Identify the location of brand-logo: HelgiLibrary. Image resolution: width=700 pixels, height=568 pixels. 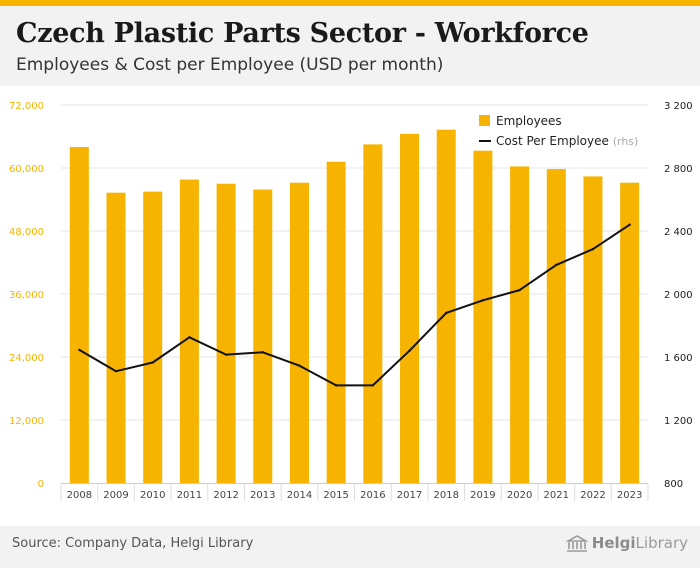
(626, 543).